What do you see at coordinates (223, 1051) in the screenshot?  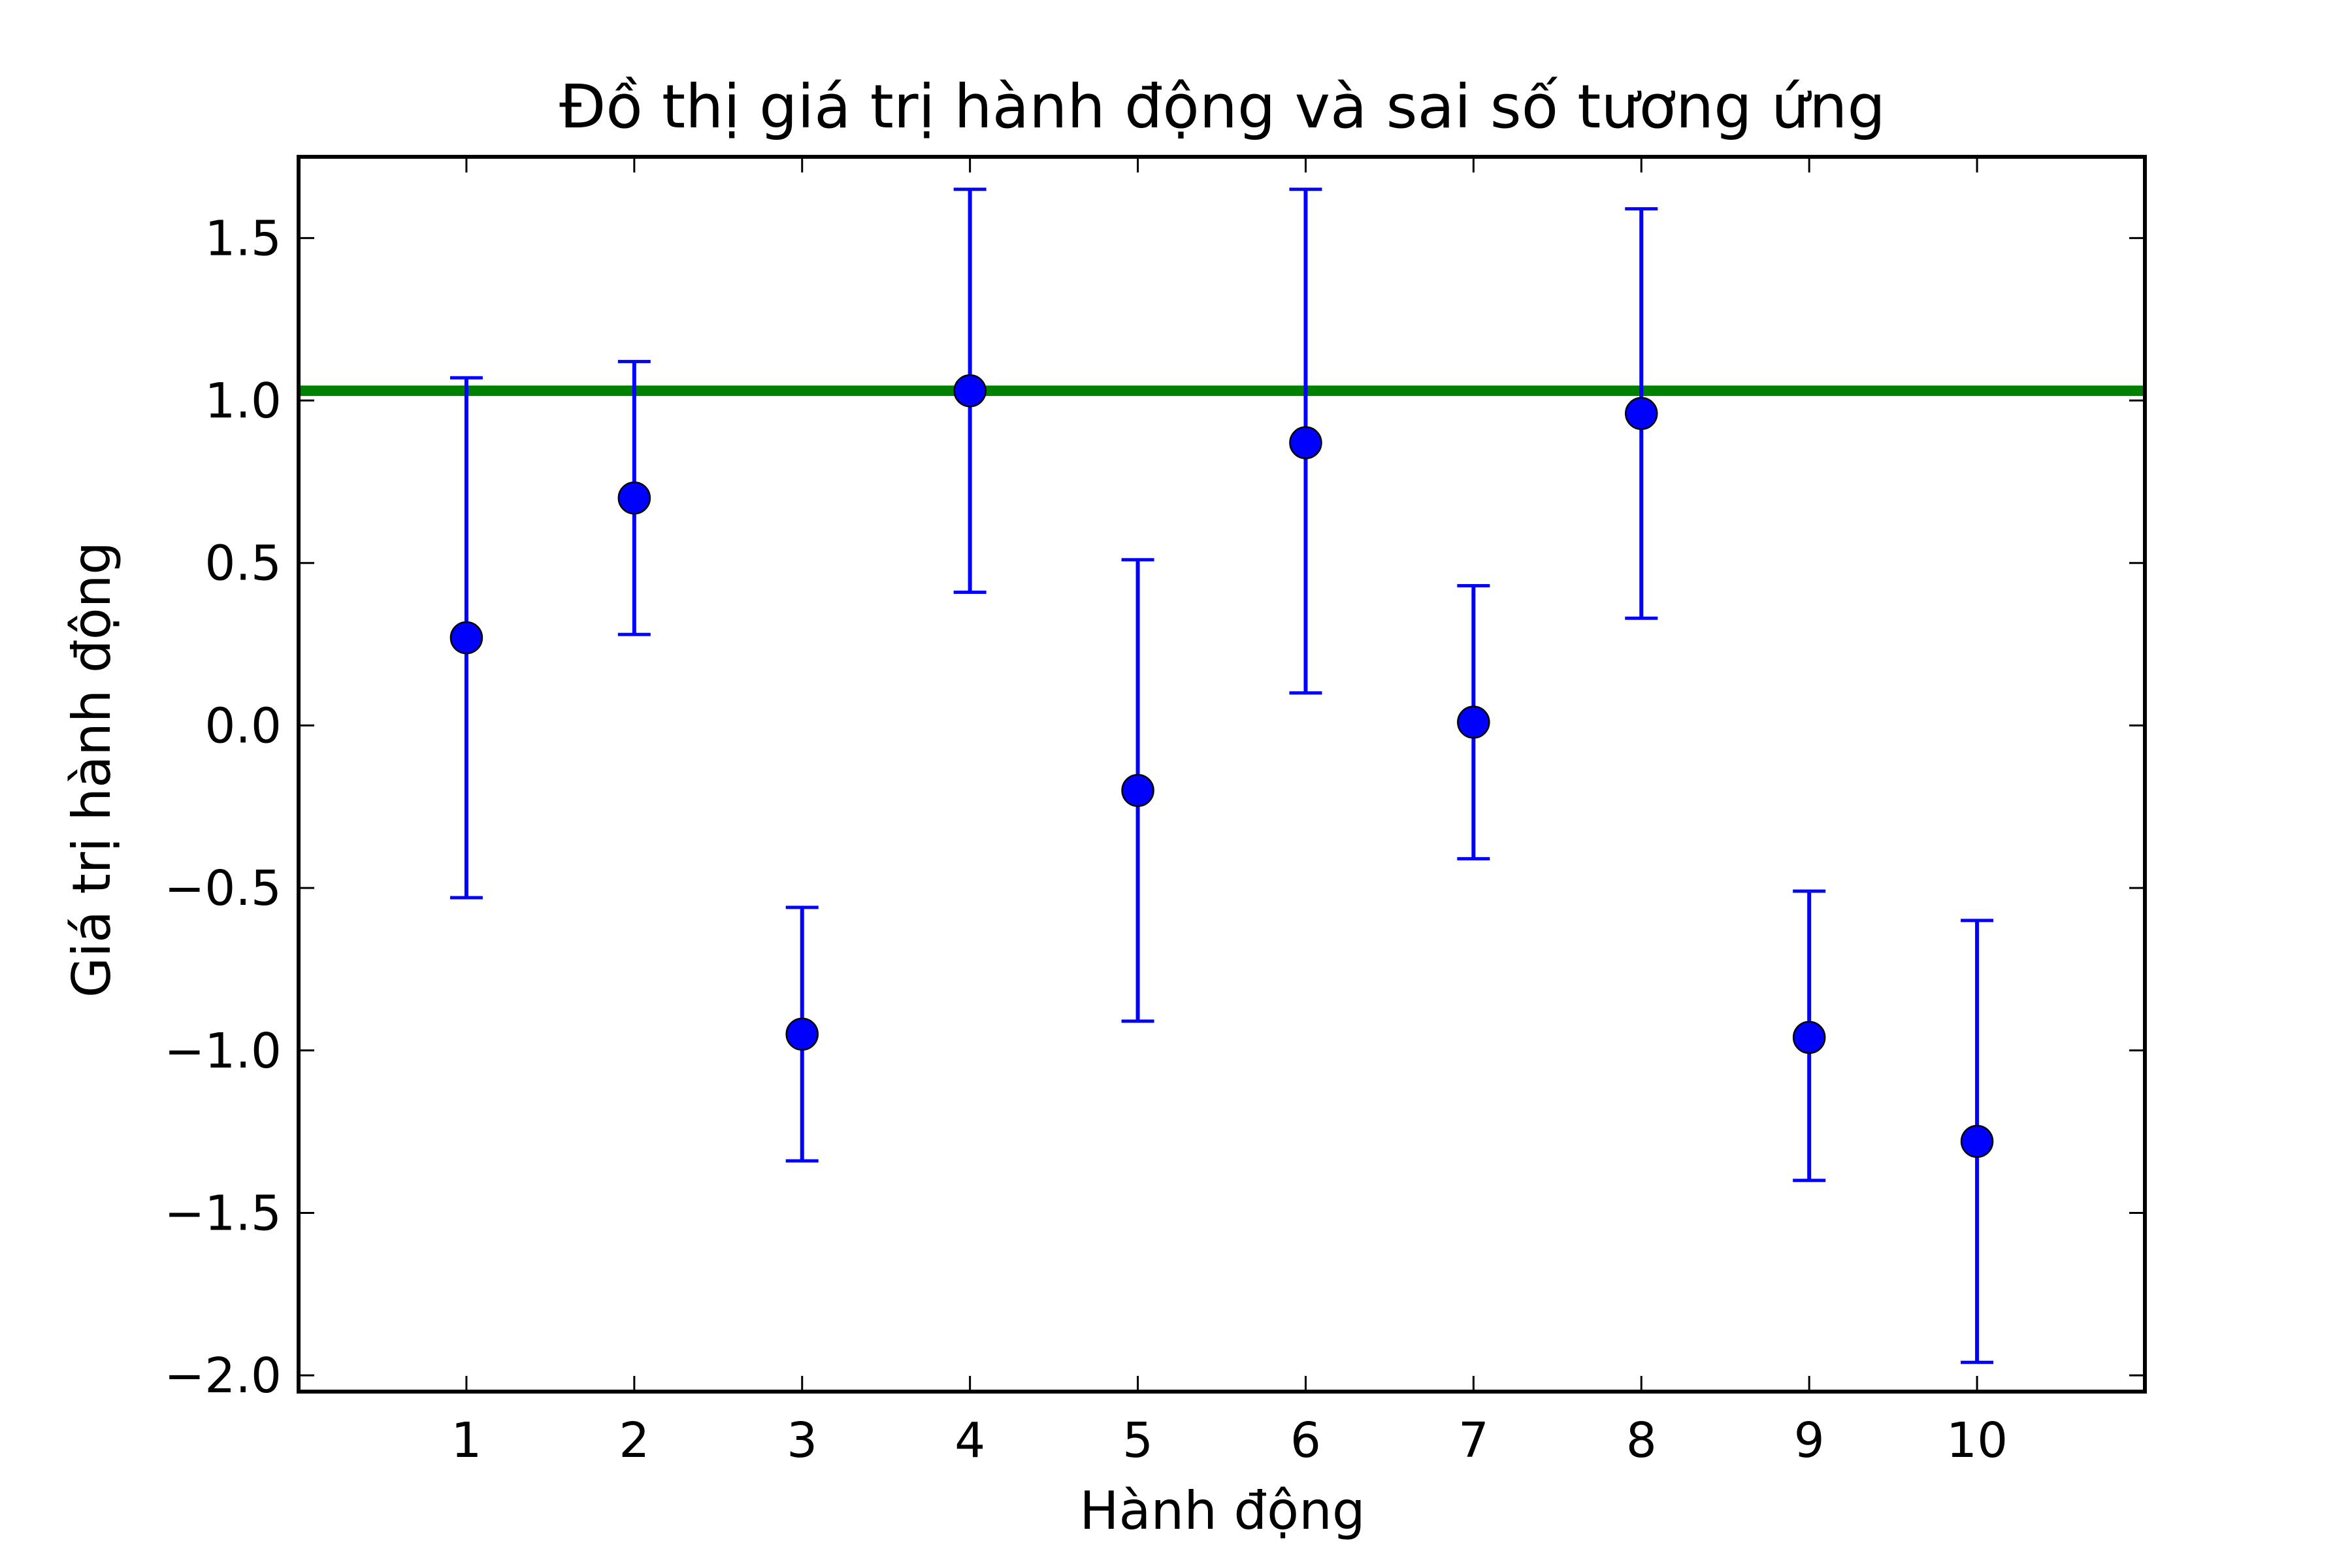 I see `y-tick-label: −1.0` at bounding box center [223, 1051].